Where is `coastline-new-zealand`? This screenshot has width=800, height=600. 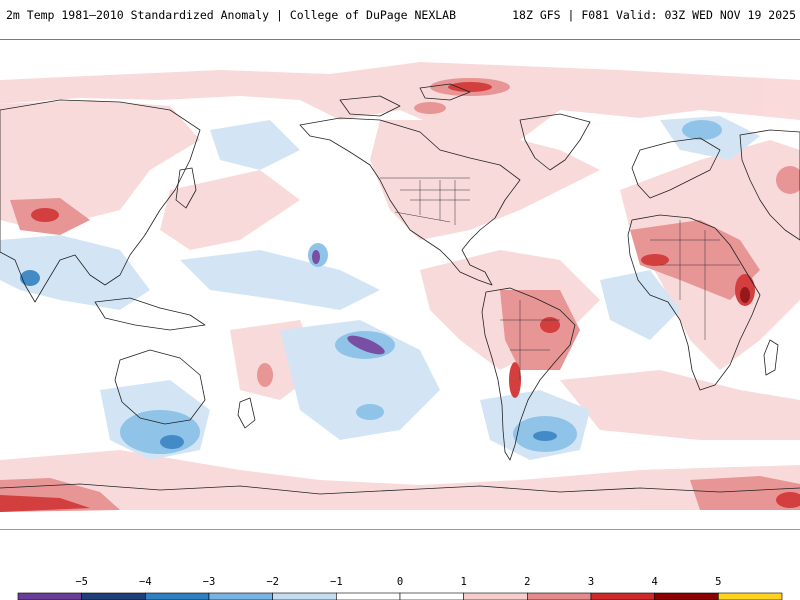 coastline-new-zealand is located at coordinates (246, 413).